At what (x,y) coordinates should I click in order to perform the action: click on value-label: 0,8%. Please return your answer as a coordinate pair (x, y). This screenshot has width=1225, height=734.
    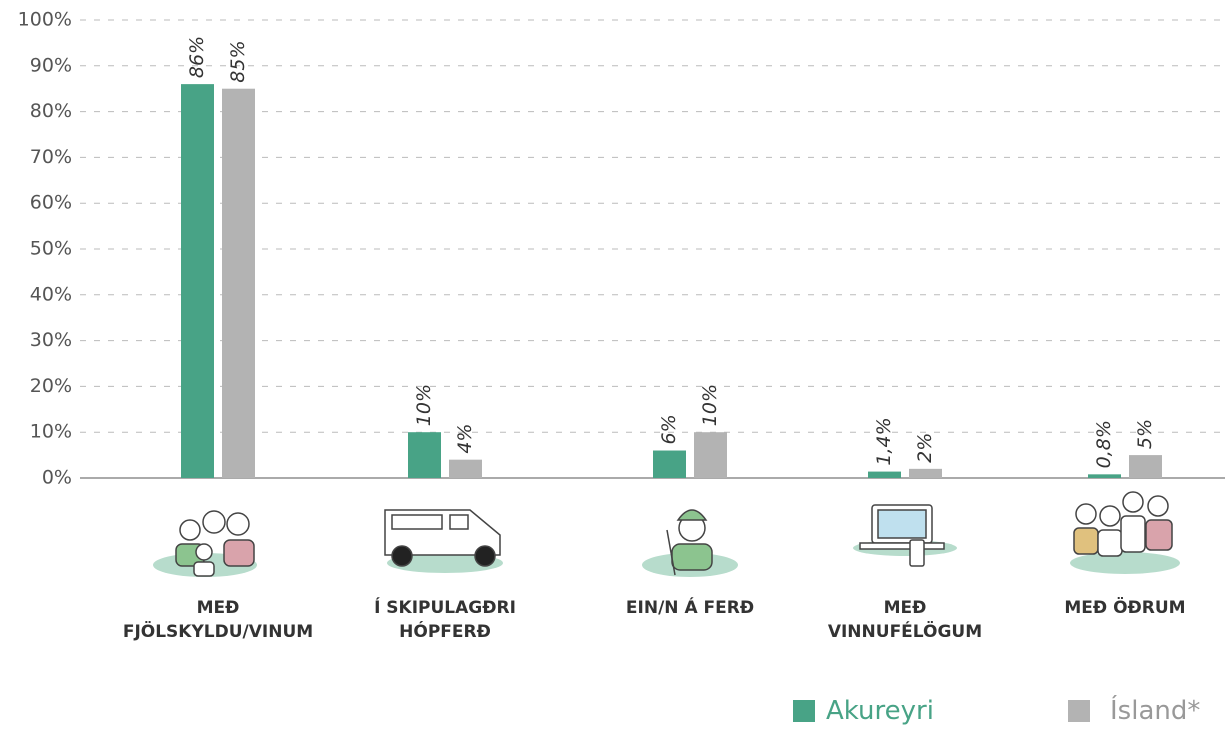
    Looking at the image, I should click on (1104, 444).